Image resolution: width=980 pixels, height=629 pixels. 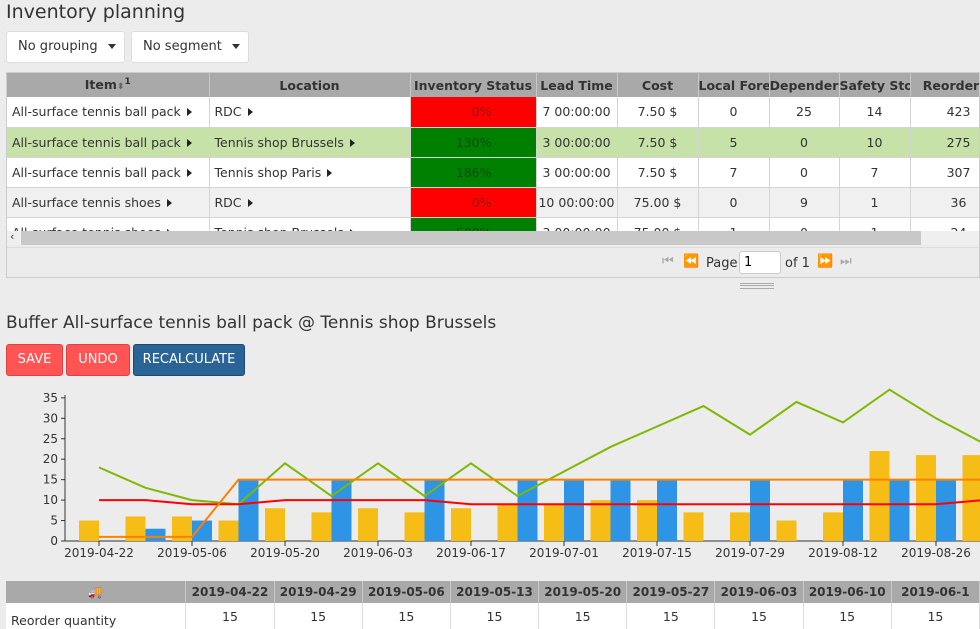 I want to click on cell-lead: 7 00:00:00, so click(x=576, y=112).